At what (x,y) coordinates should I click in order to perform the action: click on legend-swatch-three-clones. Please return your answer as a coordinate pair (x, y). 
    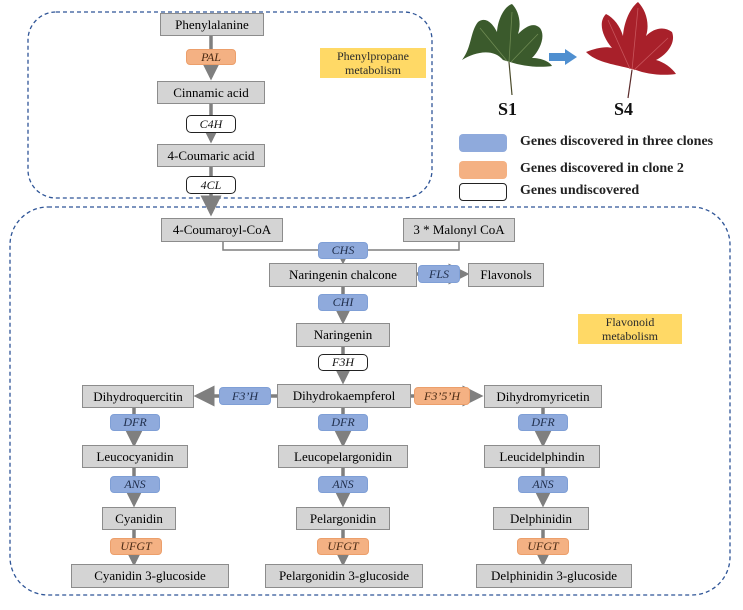
    Looking at the image, I should click on (483, 143).